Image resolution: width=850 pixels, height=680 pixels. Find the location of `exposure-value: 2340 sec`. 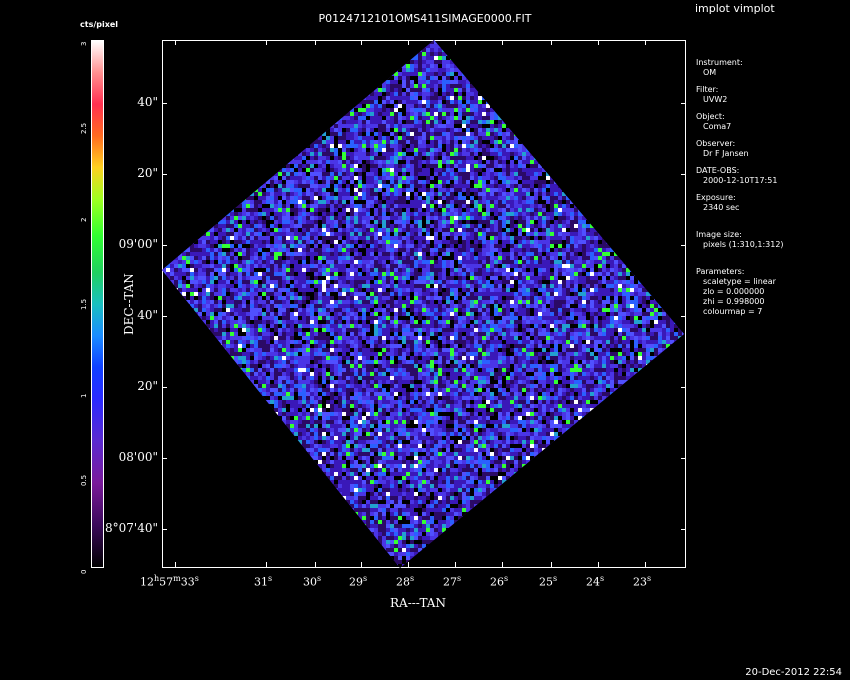

exposure-value: 2340 sec is located at coordinates (721, 207).